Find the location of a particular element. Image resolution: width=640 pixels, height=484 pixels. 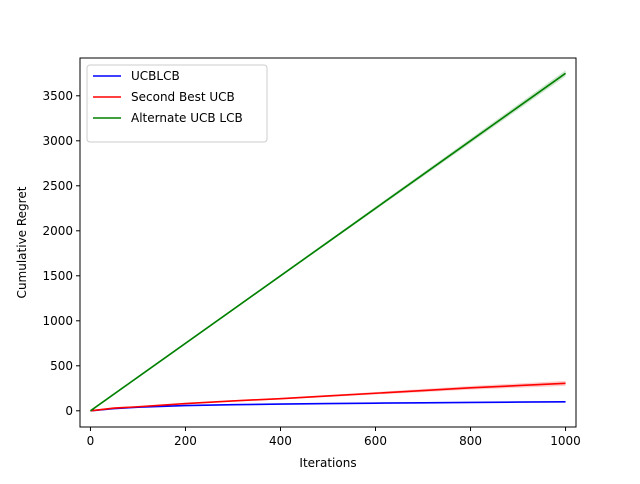

legend-frame is located at coordinates (177, 103).